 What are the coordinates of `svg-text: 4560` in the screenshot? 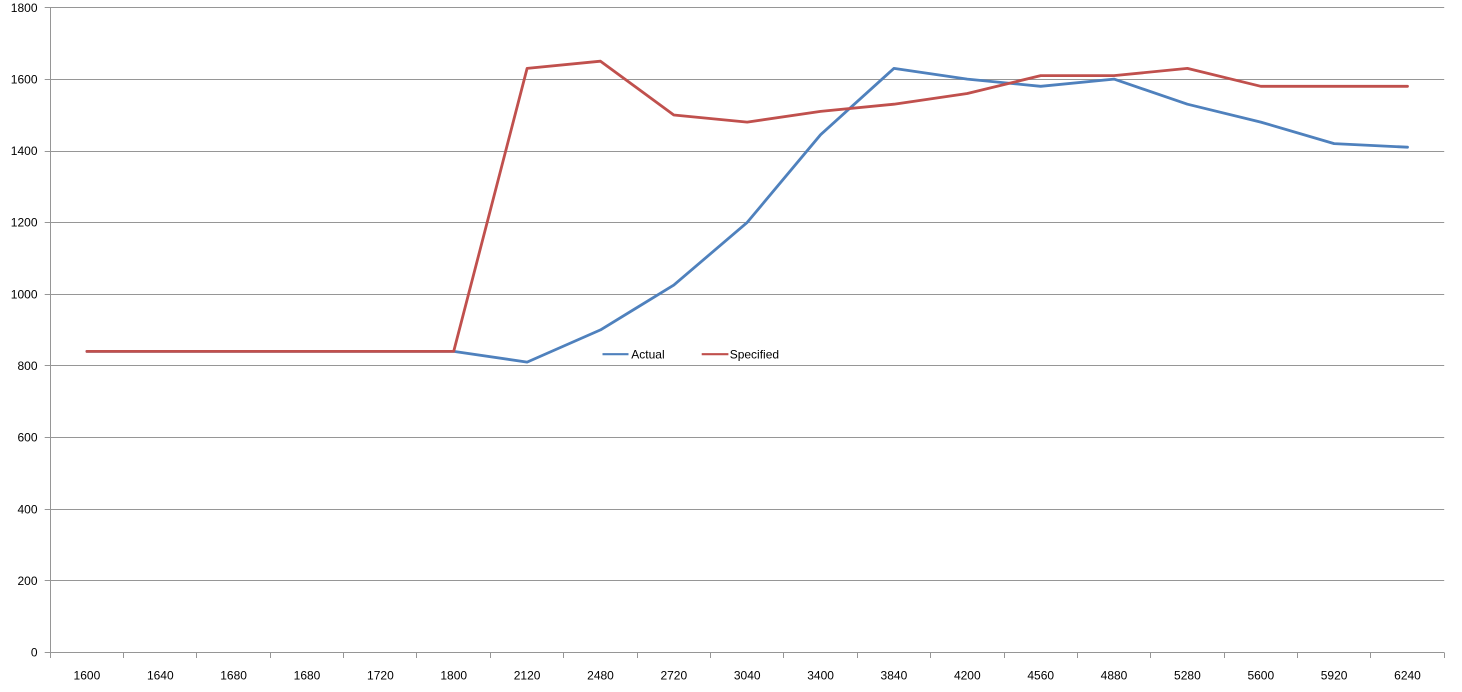 It's located at (1040, 676).